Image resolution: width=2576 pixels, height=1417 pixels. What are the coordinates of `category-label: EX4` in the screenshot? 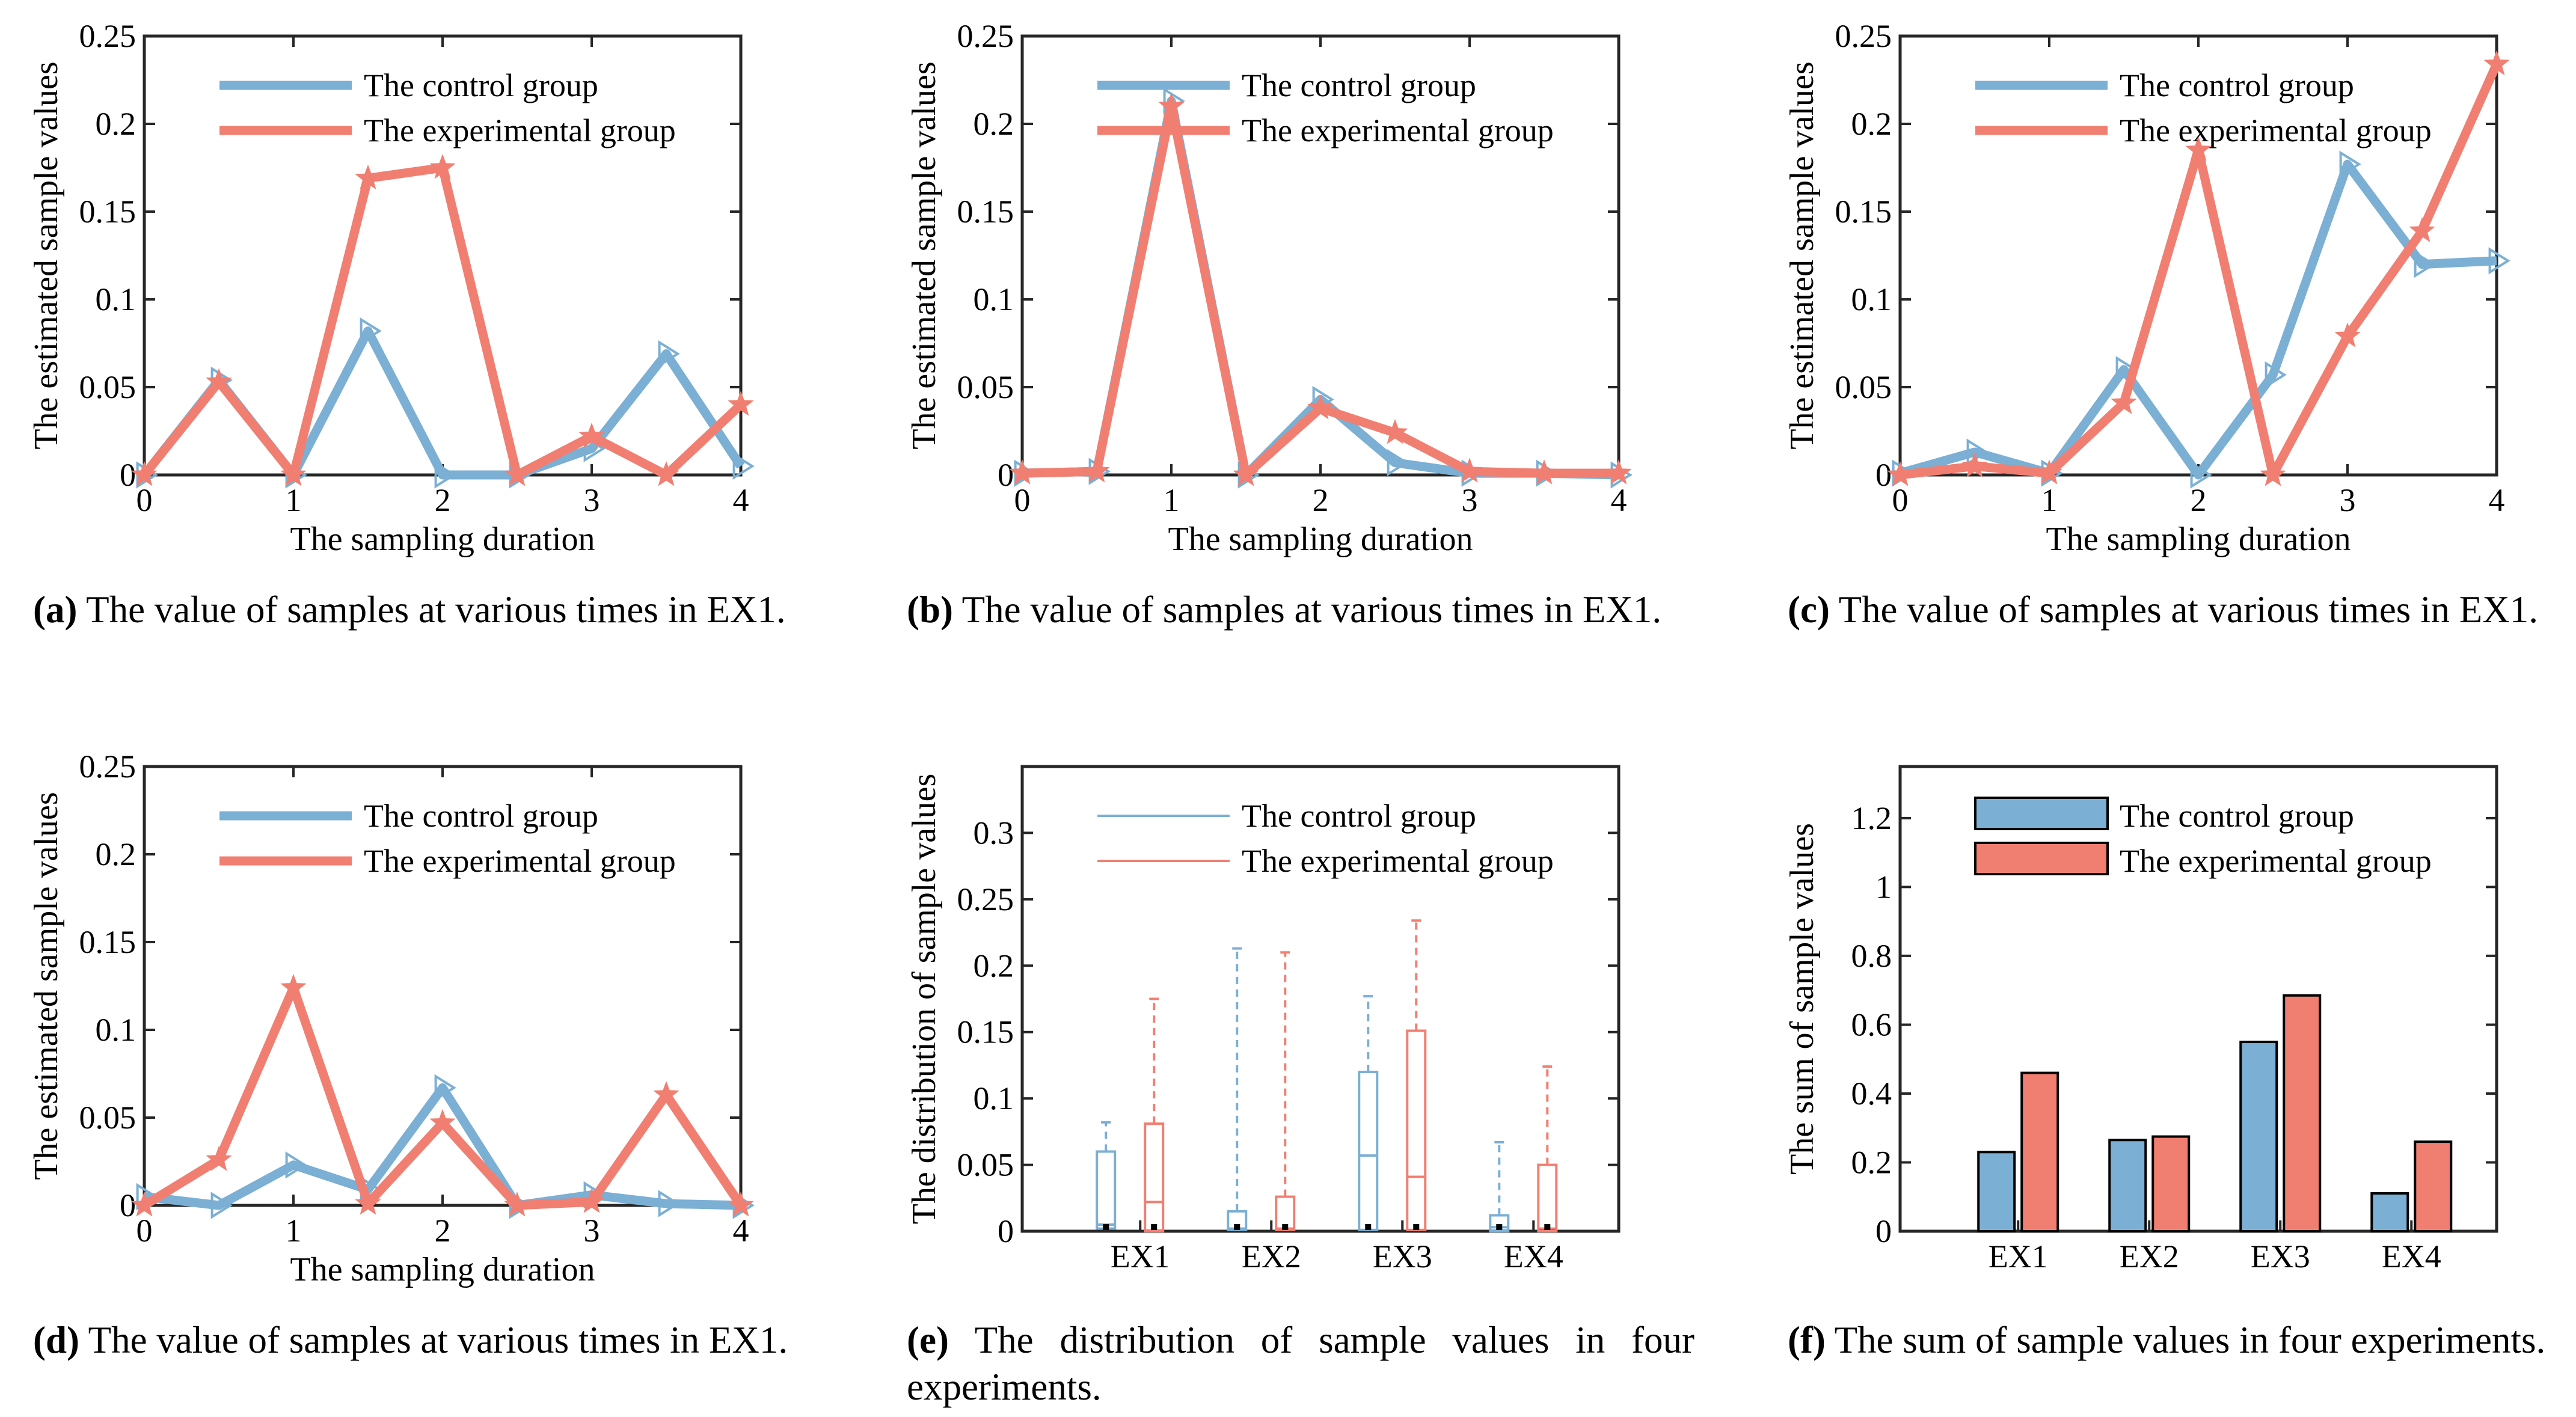 It's located at (2411, 1256).